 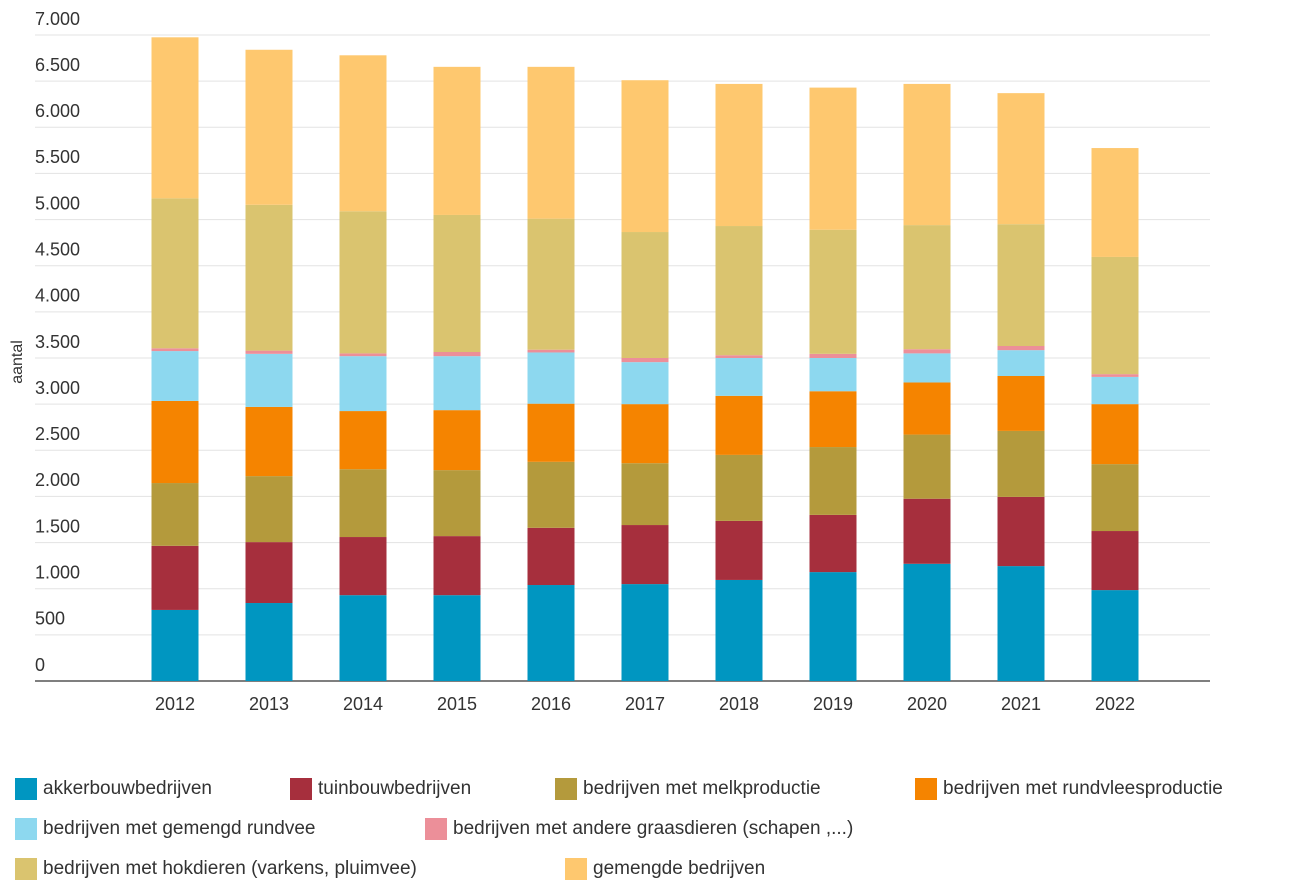 What do you see at coordinates (57, 111) in the screenshot?
I see `y-tick-label: 6.000` at bounding box center [57, 111].